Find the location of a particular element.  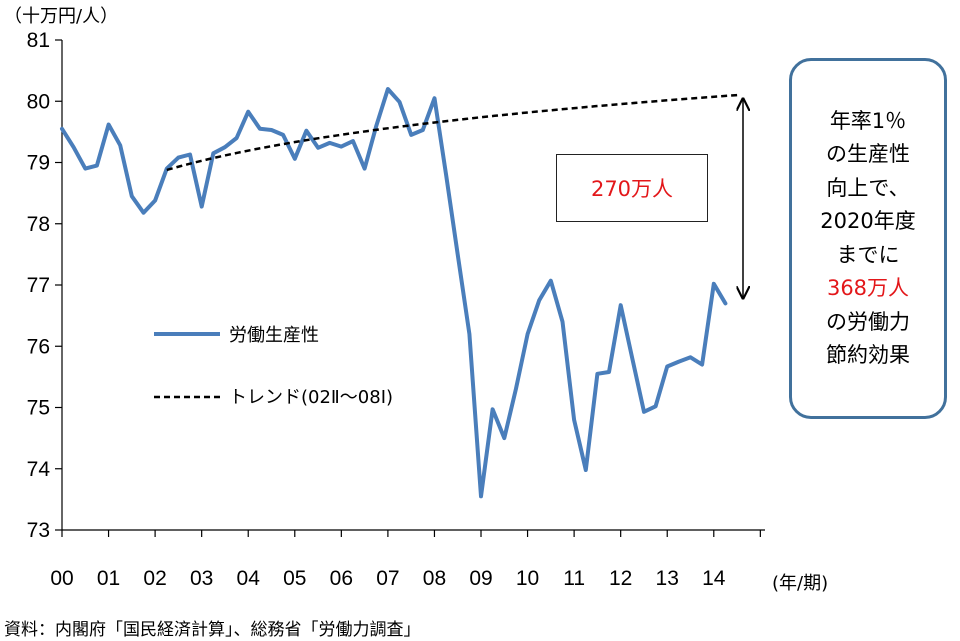

x-axis: 00 01 02 03 04 05 06 07 08 09 10 11 12 13 14 is located at coordinates (407, 559).